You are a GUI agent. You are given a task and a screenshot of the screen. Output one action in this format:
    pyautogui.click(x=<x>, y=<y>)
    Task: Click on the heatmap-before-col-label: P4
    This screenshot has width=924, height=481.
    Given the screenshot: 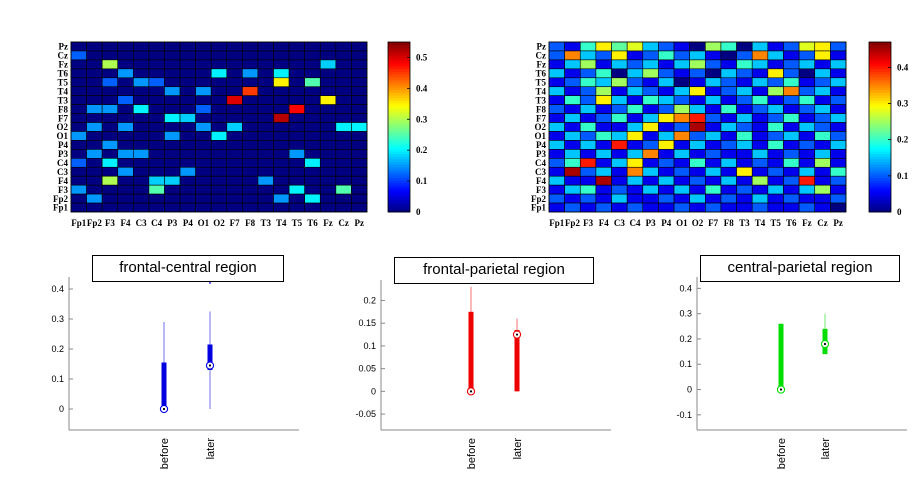 What is the action you would take?
    pyautogui.click(x=188, y=223)
    